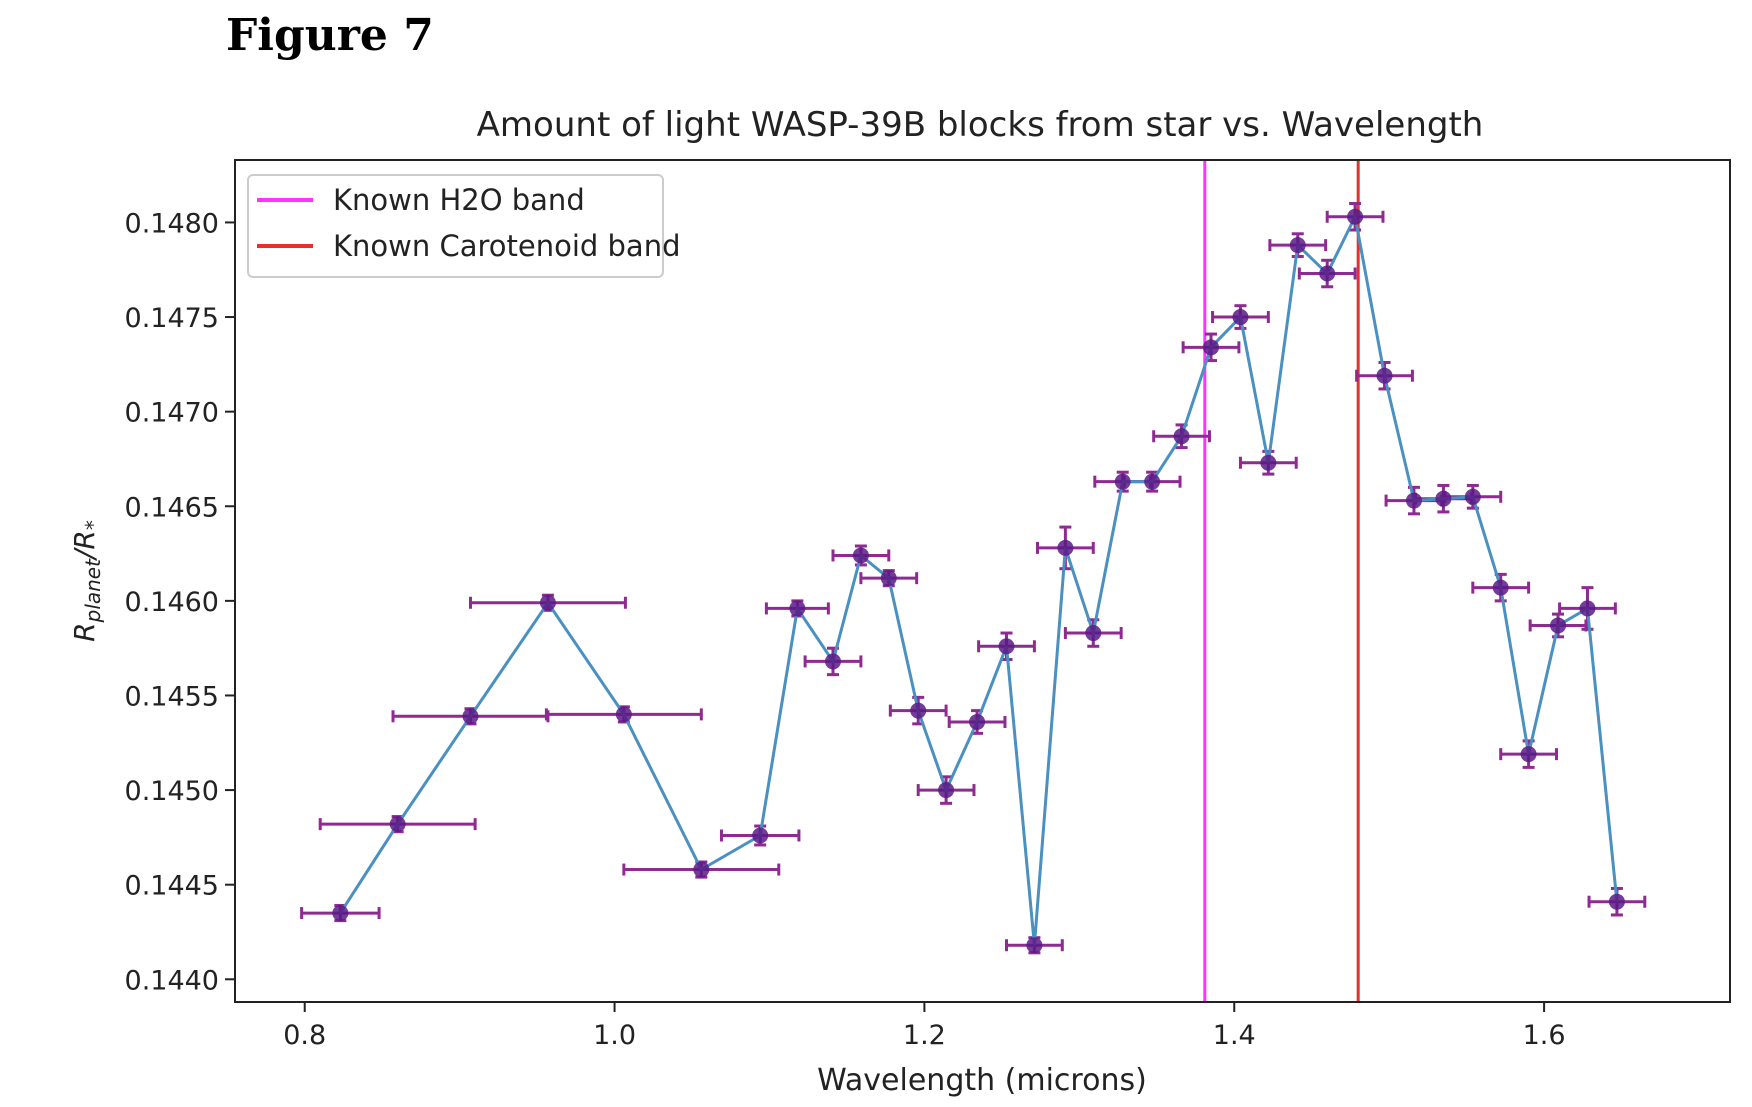 The height and width of the screenshot is (1107, 1752). I want to click on x-axis-label: Wavelength (microns), so click(982, 1080).